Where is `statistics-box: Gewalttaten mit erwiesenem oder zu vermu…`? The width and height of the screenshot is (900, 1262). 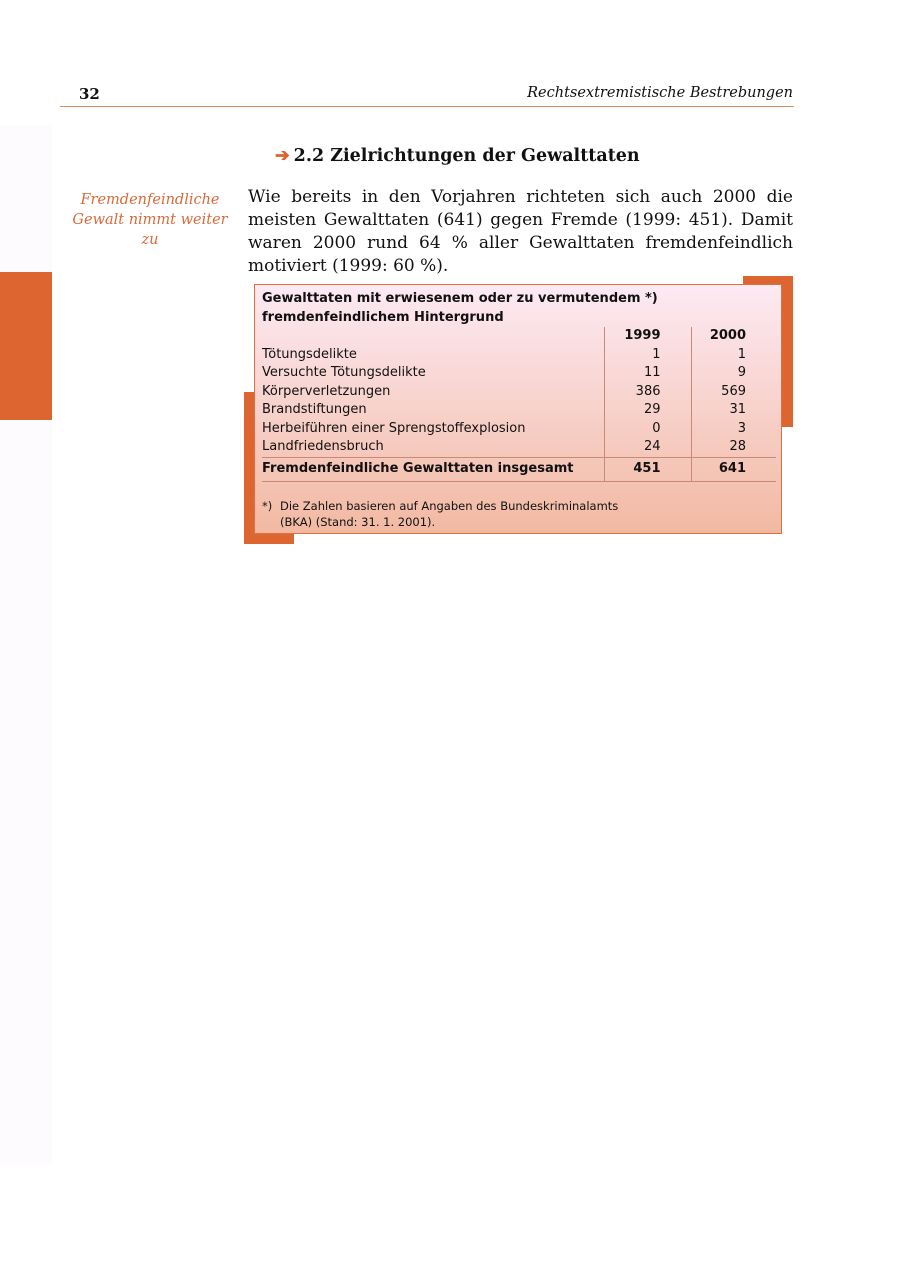 statistics-box: Gewalttaten mit erwiesenem oder zu vermu… is located at coordinates (518, 409).